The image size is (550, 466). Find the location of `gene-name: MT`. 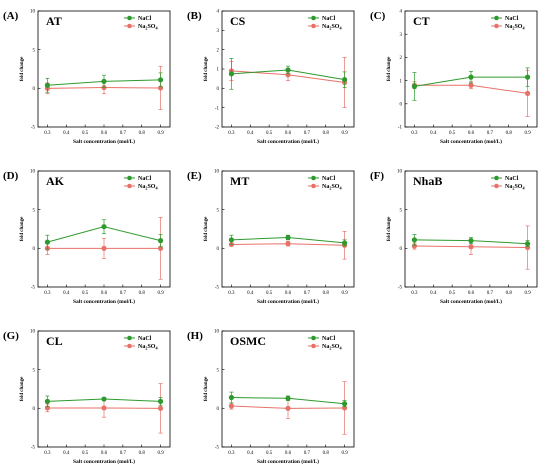

gene-name: MT is located at coordinates (239, 181).